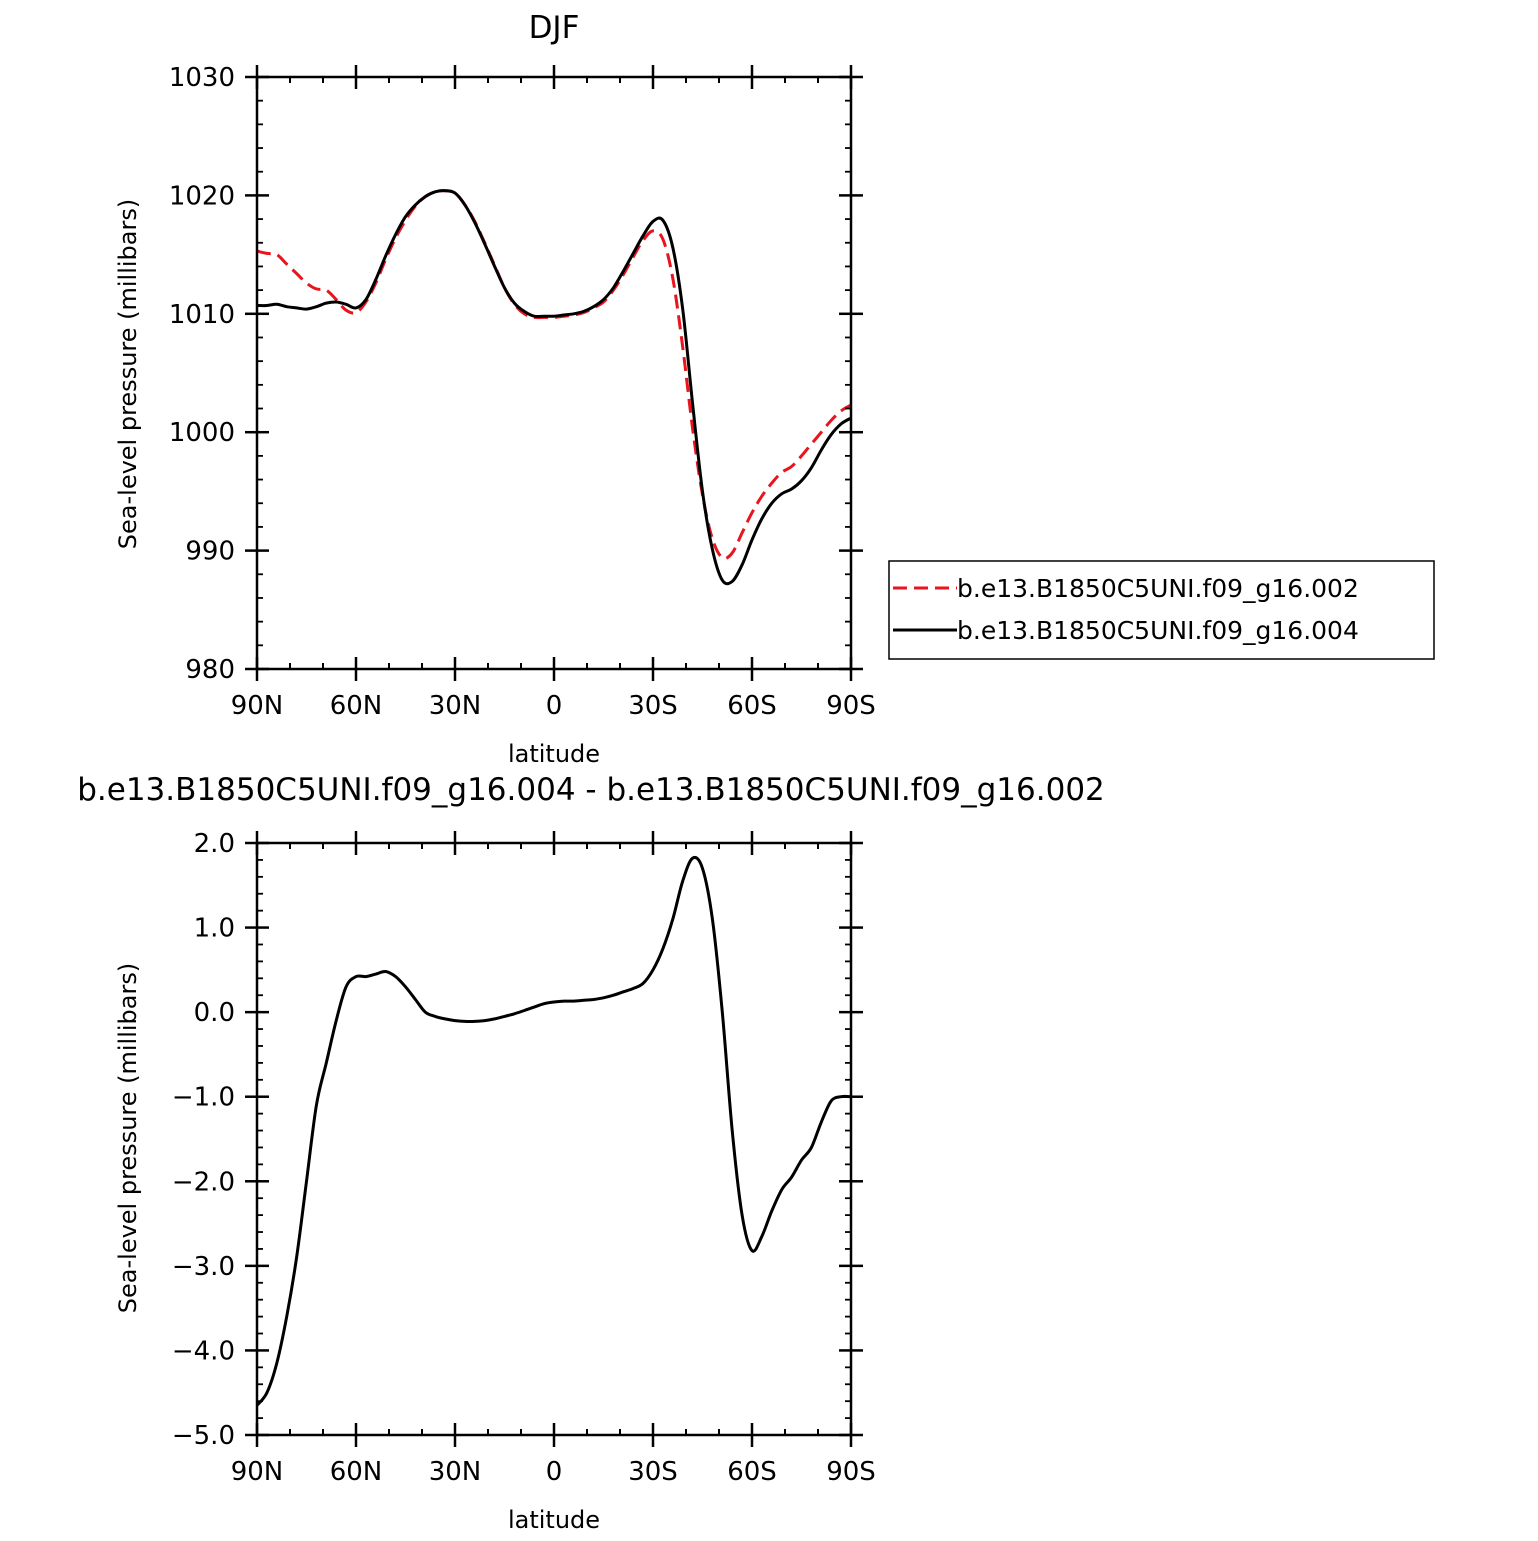  I want to click on legend-box, so click(1161, 610).